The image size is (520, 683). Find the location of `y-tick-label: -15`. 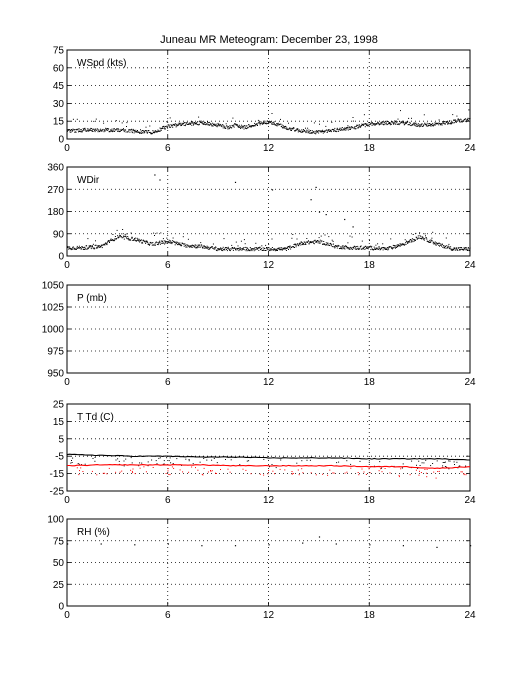

y-tick-label: -15 is located at coordinates (57, 474).